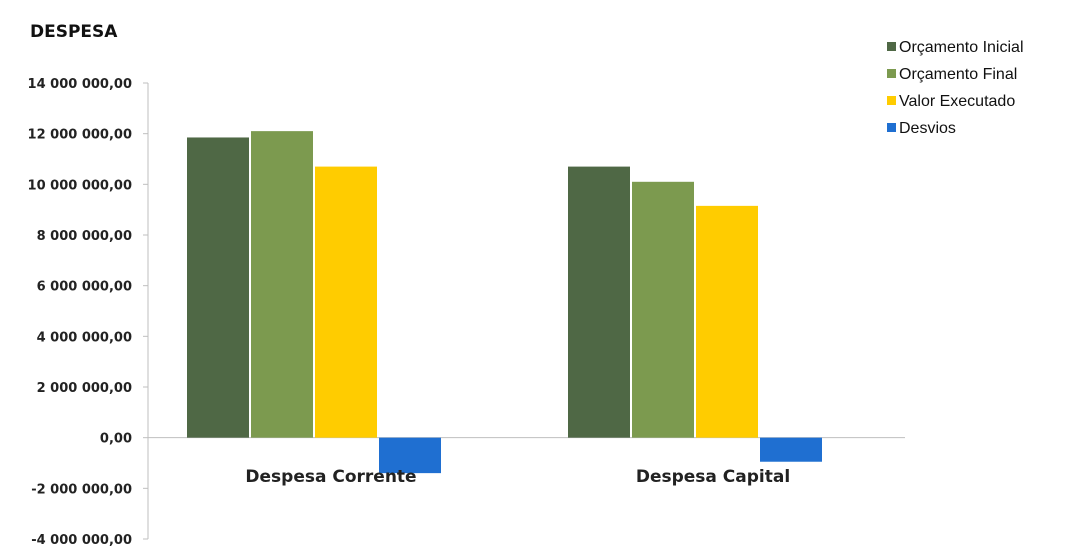  What do you see at coordinates (957, 101) in the screenshot?
I see `legend-label: Valor Executado` at bounding box center [957, 101].